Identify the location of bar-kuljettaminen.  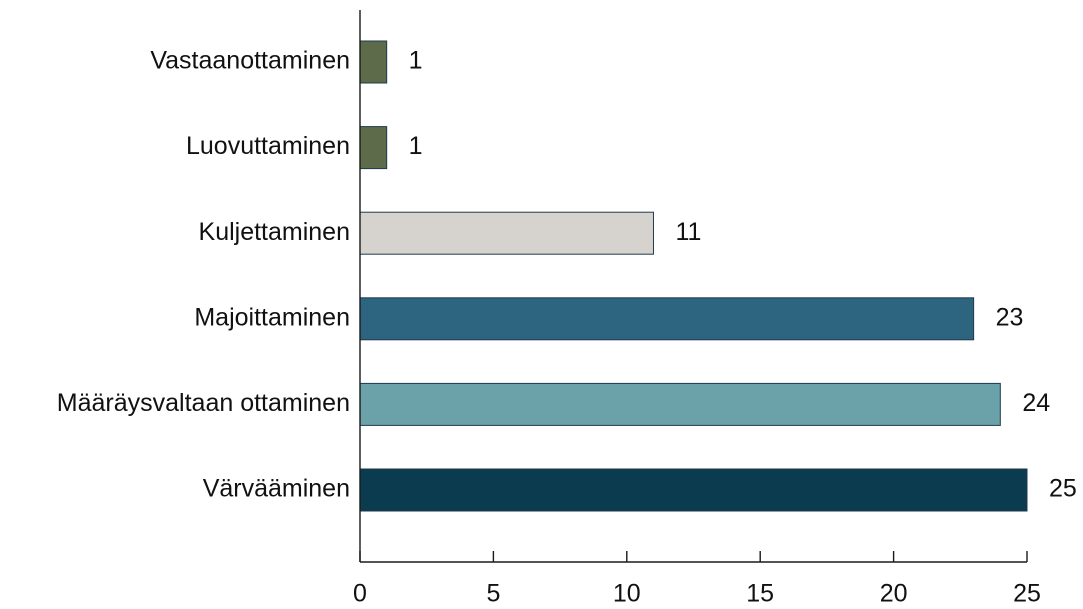
(506, 233).